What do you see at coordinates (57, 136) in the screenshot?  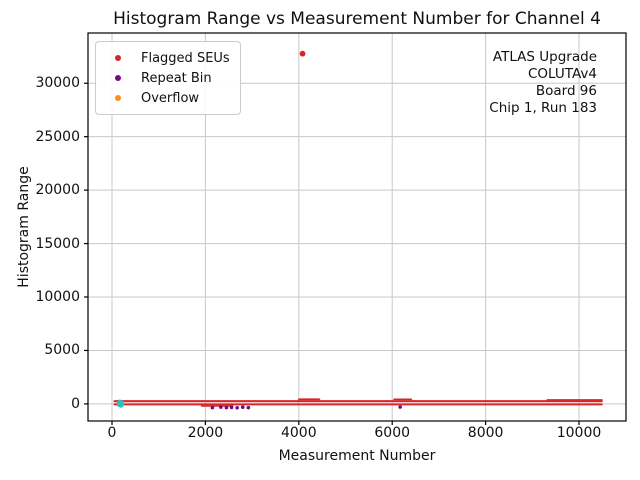 I see `y-tick-label: 25000` at bounding box center [57, 136].